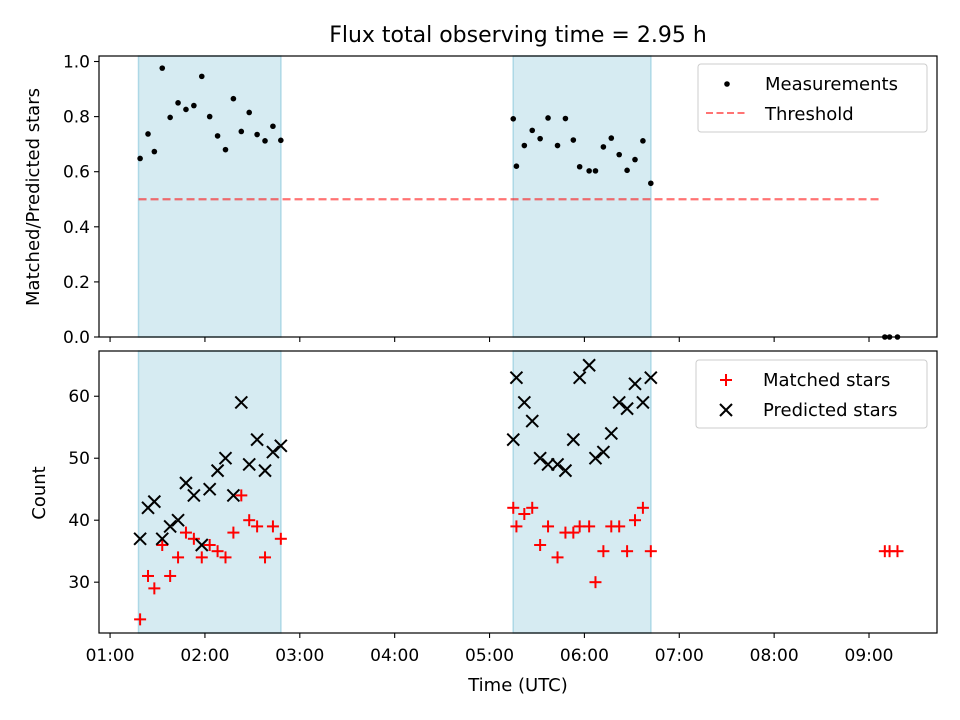 The image size is (960, 720). I want to click on x-tick-label: 02:00, so click(204, 656).